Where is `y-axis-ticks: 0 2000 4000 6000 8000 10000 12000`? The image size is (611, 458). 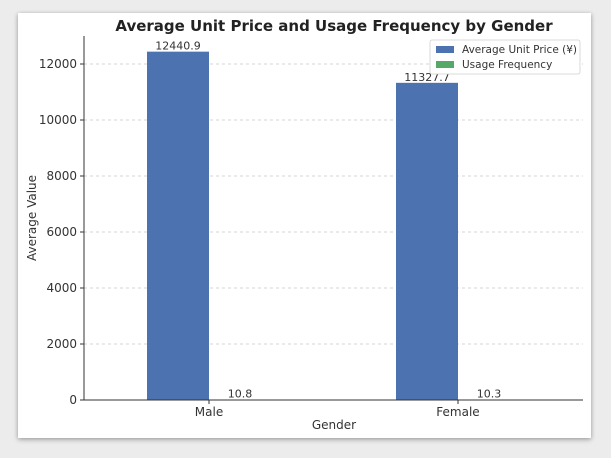 y-axis-ticks: 0 2000 4000 6000 8000 10000 12000 is located at coordinates (61, 232).